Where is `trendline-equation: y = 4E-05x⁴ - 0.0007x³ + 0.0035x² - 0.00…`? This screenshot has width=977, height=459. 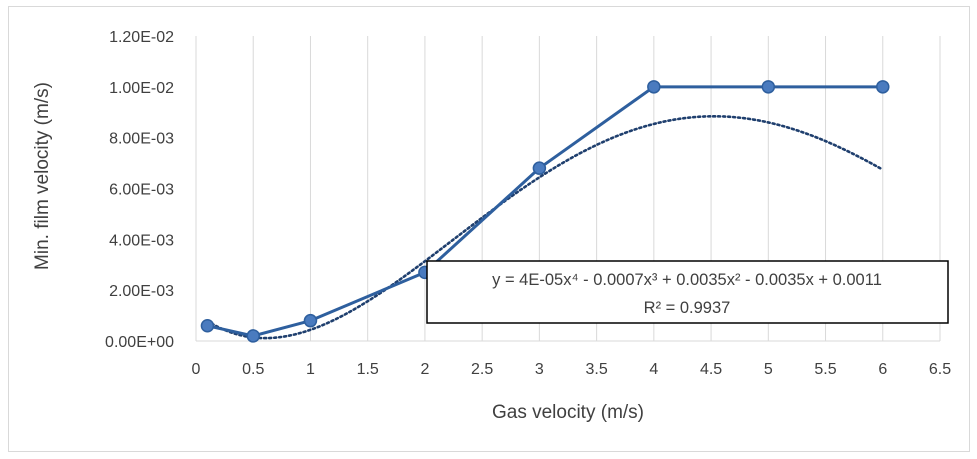 trendline-equation: y = 4E-05x⁴ - 0.0007x³ + 0.0035x² - 0.00… is located at coordinates (687, 280).